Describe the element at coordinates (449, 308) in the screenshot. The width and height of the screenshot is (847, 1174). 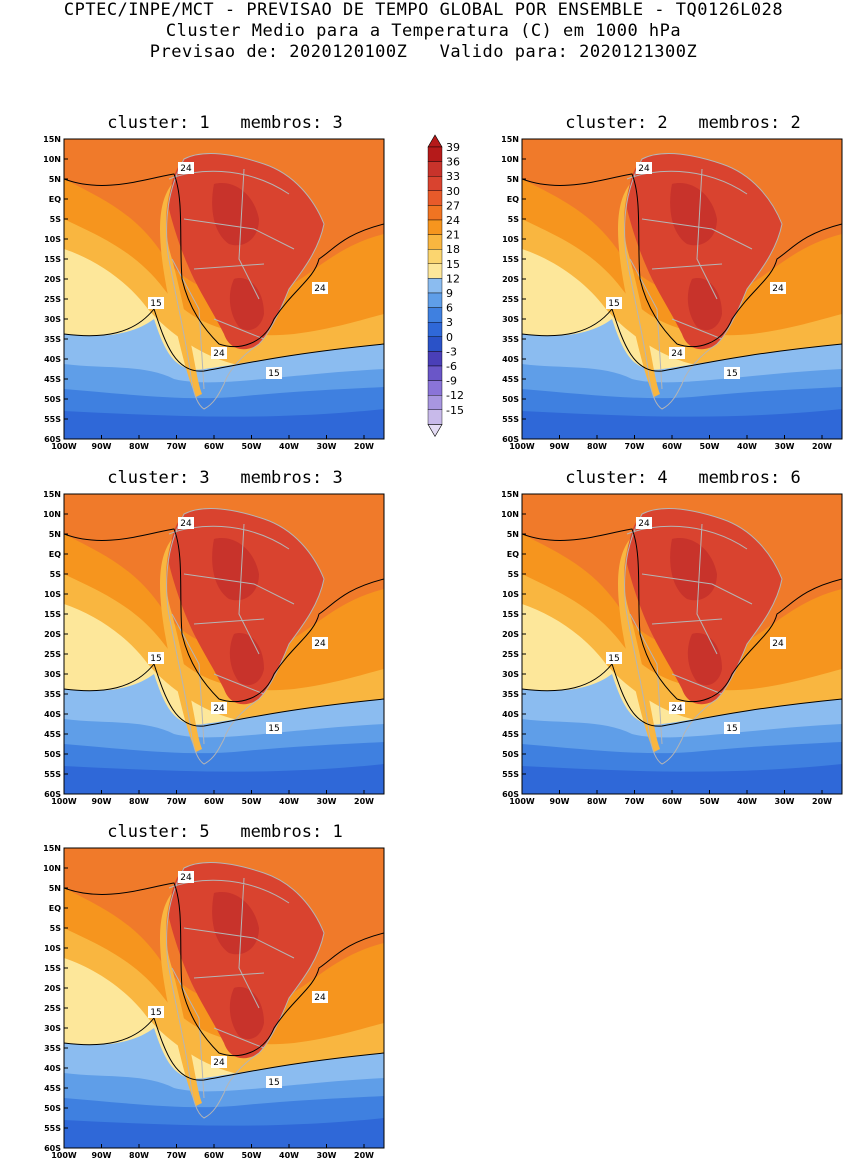
I see `colorbar-label: 6` at that location.